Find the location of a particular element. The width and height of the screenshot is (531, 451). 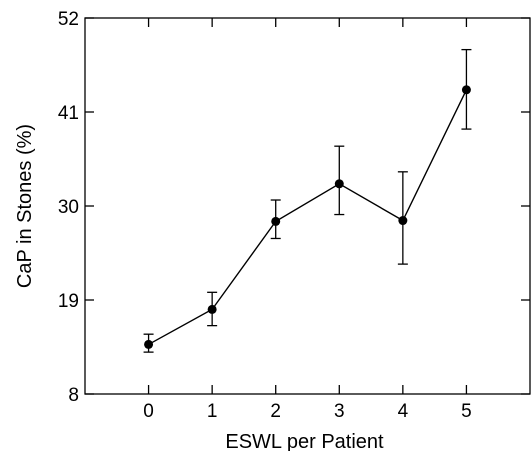

y-tick-label: 8 is located at coordinates (73, 395).